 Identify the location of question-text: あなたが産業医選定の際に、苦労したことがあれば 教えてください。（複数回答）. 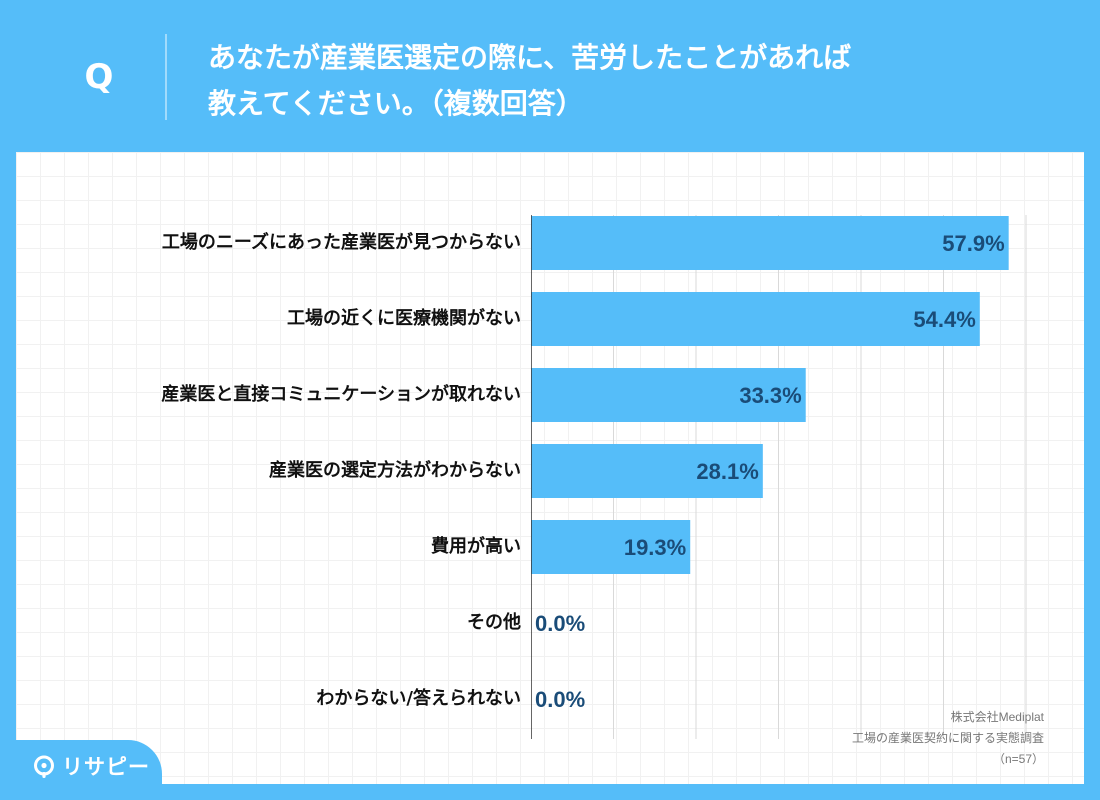
(638, 81).